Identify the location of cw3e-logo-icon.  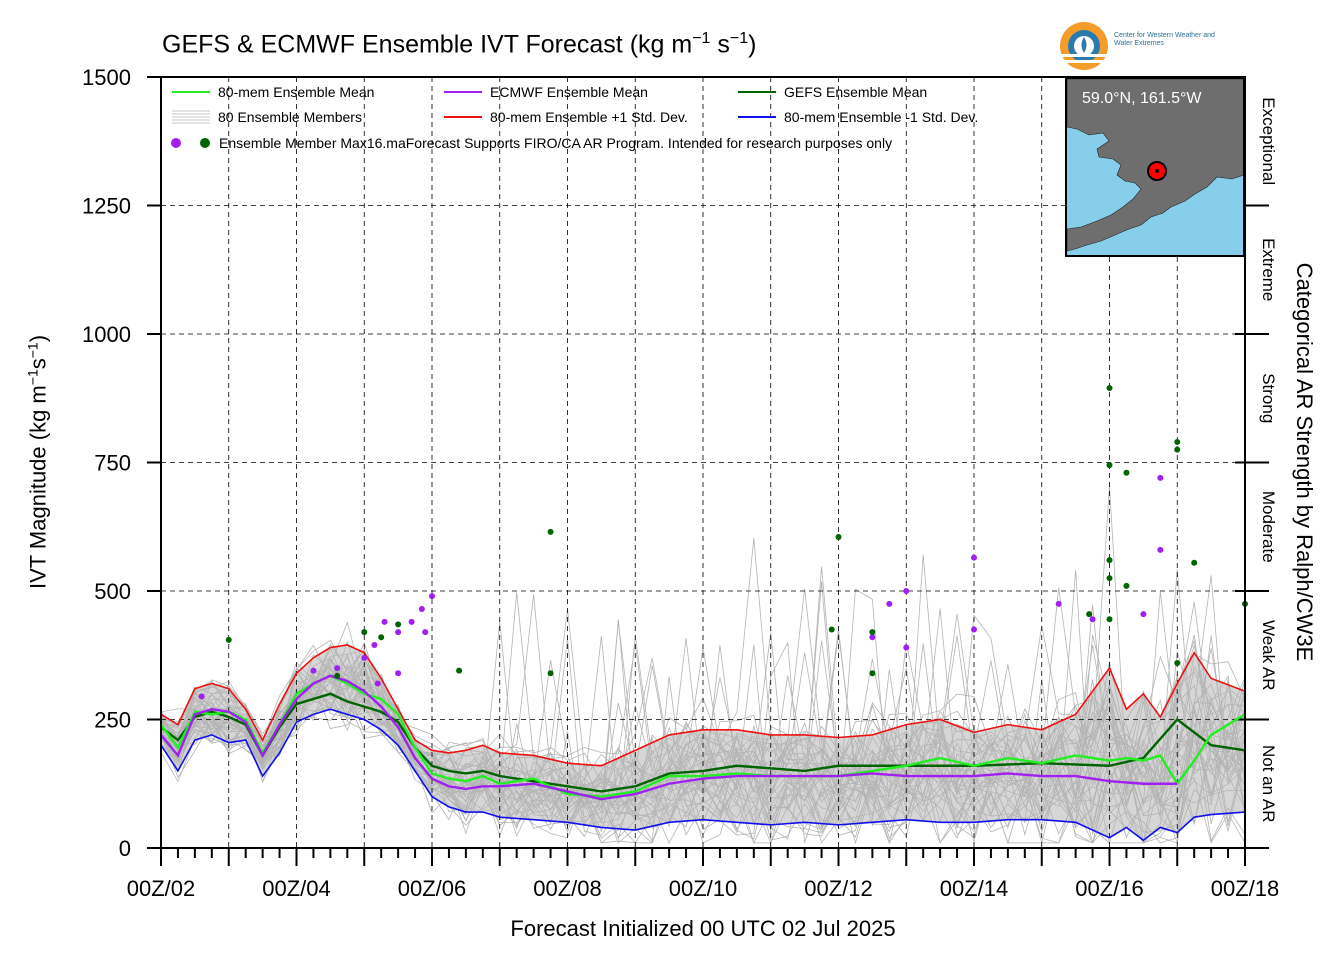
(1084, 46).